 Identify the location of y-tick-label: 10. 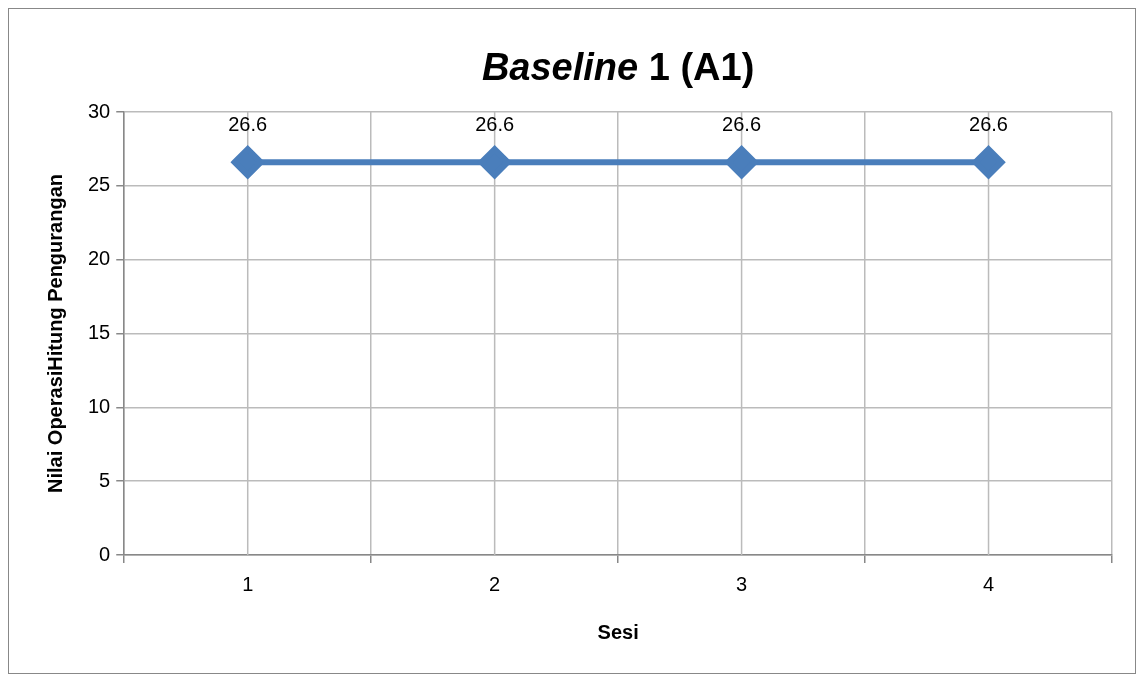
(99, 405).